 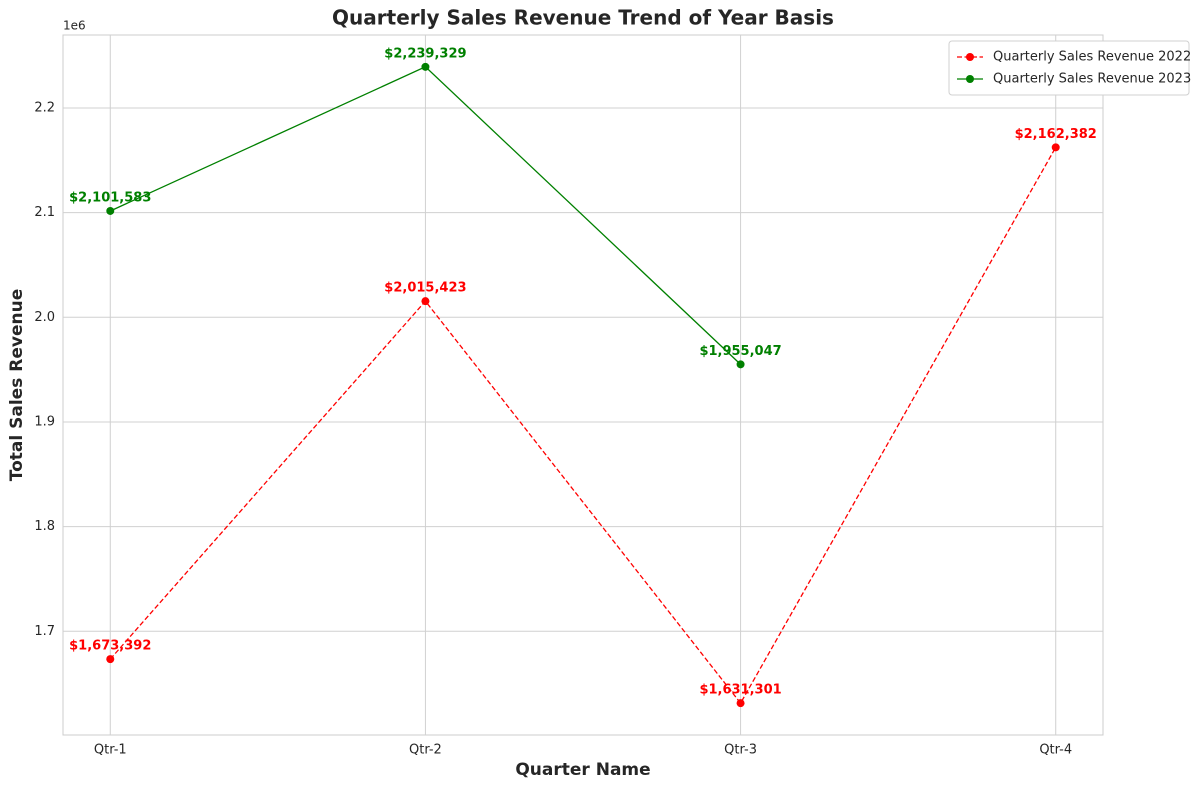 What do you see at coordinates (740, 690) in the screenshot?
I see `data-label: $1,631,301` at bounding box center [740, 690].